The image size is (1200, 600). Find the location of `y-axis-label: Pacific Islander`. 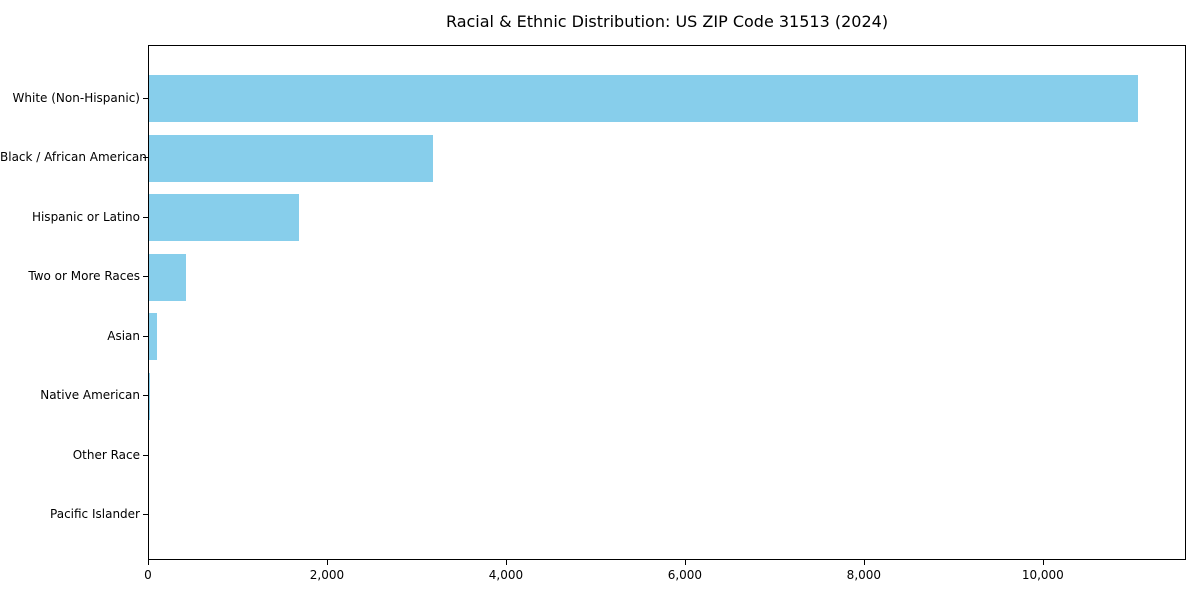

y-axis-label: Pacific Islander is located at coordinates (95, 514).